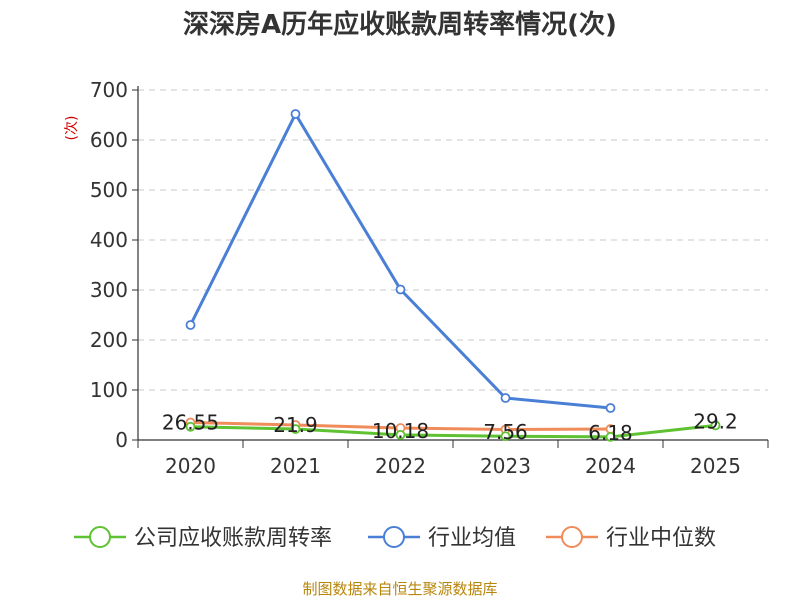  Describe the element at coordinates (109, 390) in the screenshot. I see `y-tick-label: 100` at that location.